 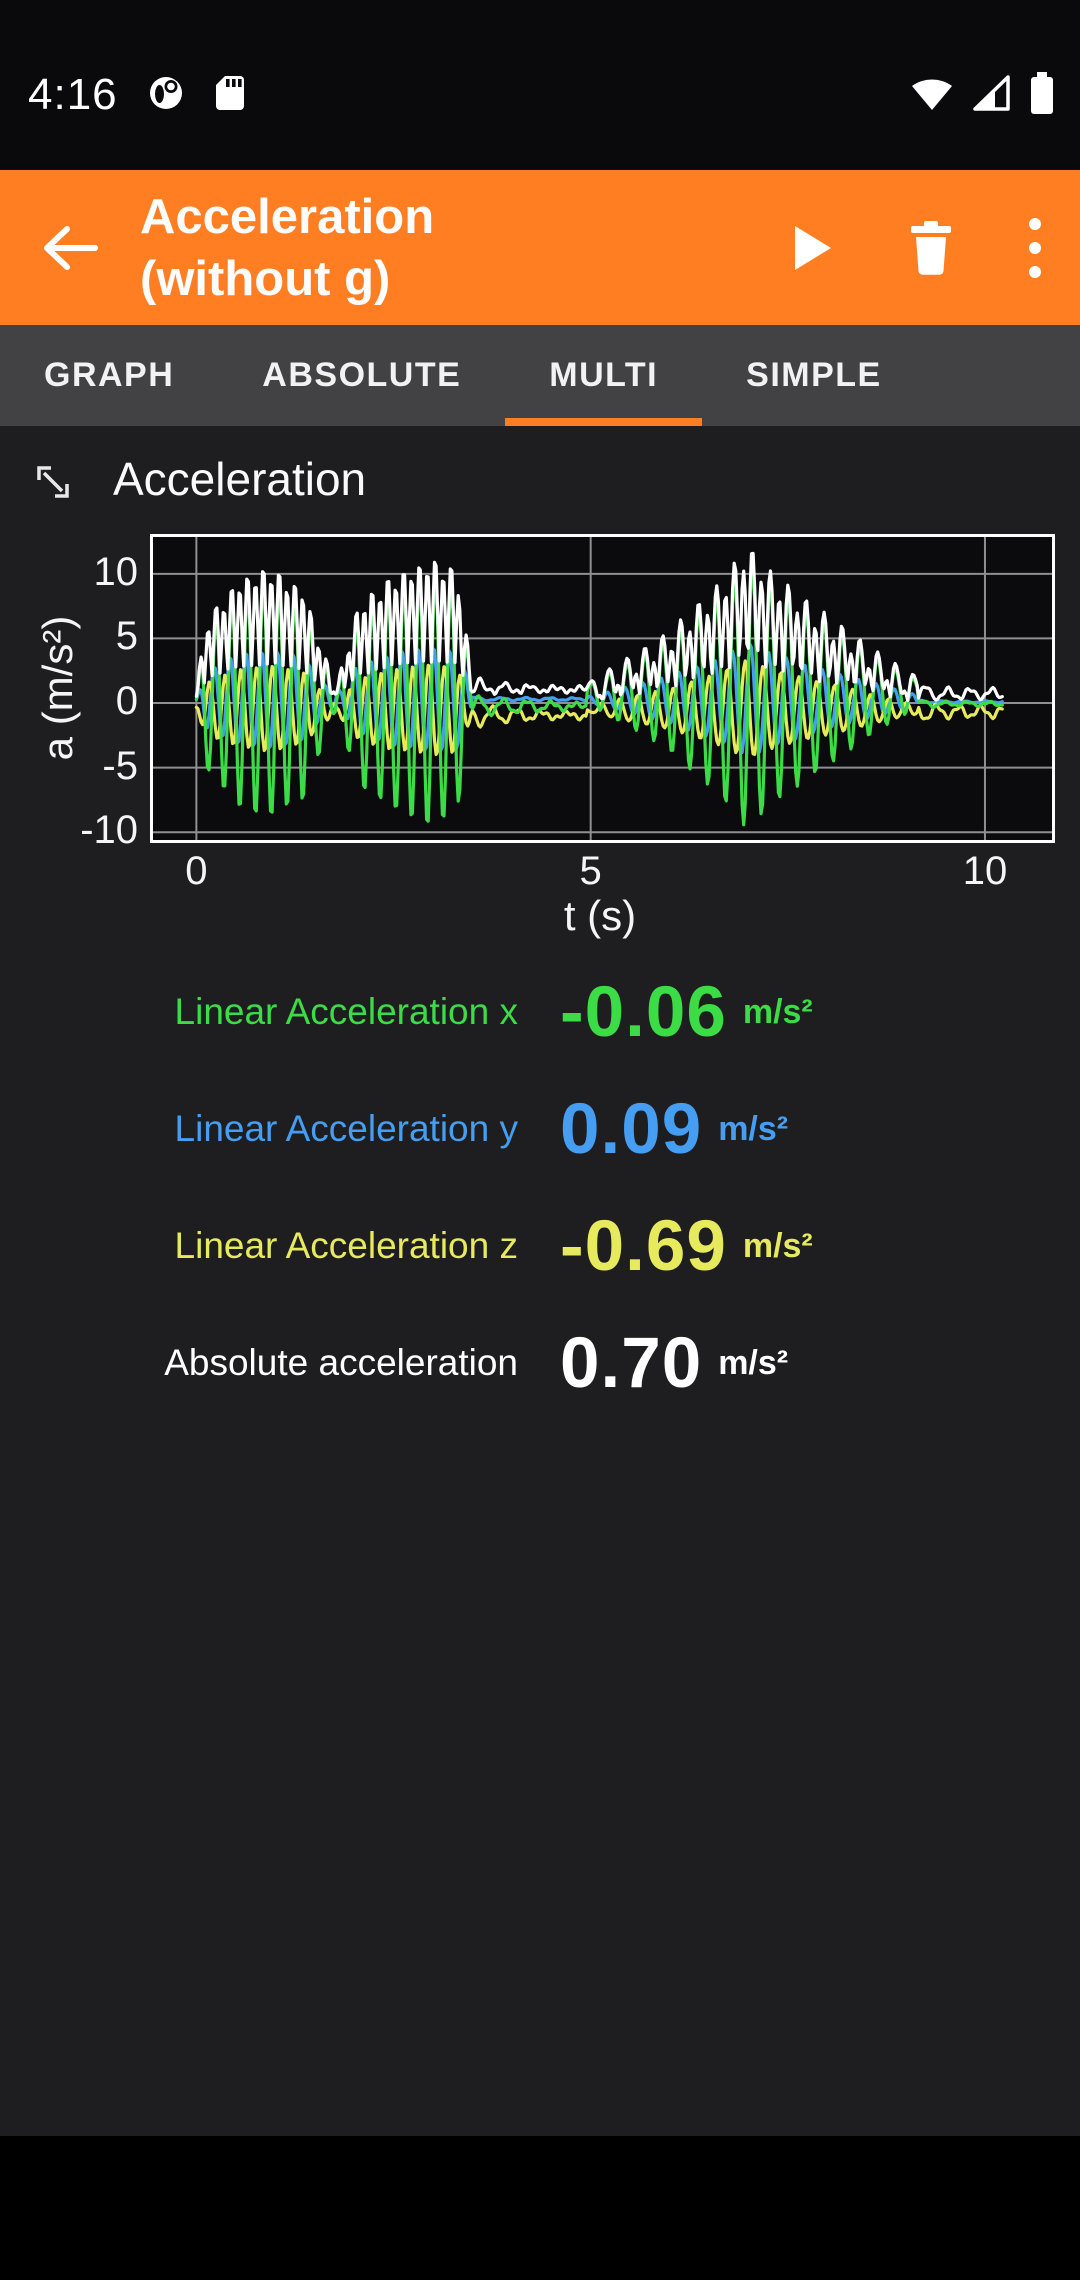 I want to click on readout-label: Linear Acceleration y, so click(x=346, y=1128).